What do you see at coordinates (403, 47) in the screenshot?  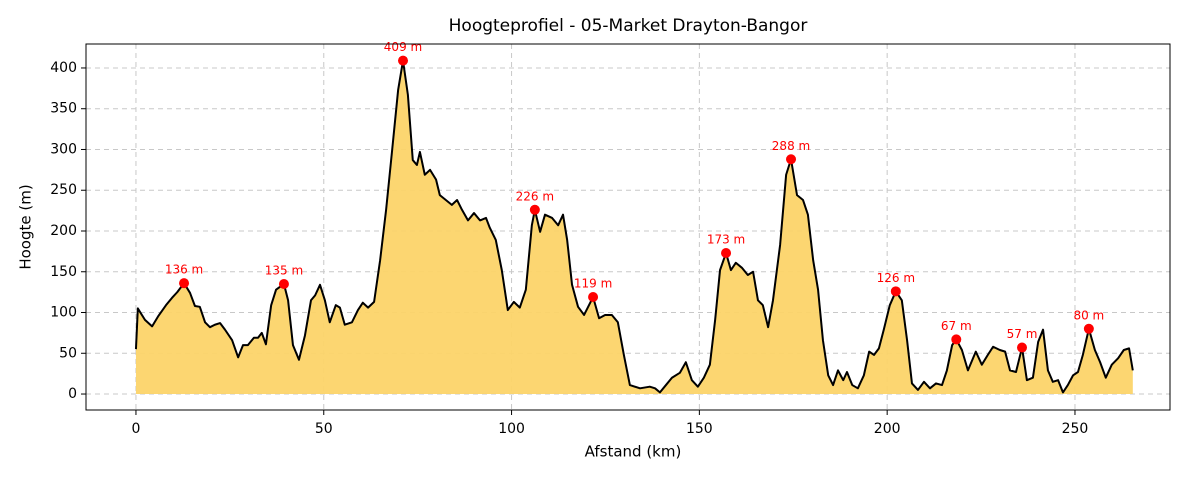 I see `peak-label: 409 m` at bounding box center [403, 47].